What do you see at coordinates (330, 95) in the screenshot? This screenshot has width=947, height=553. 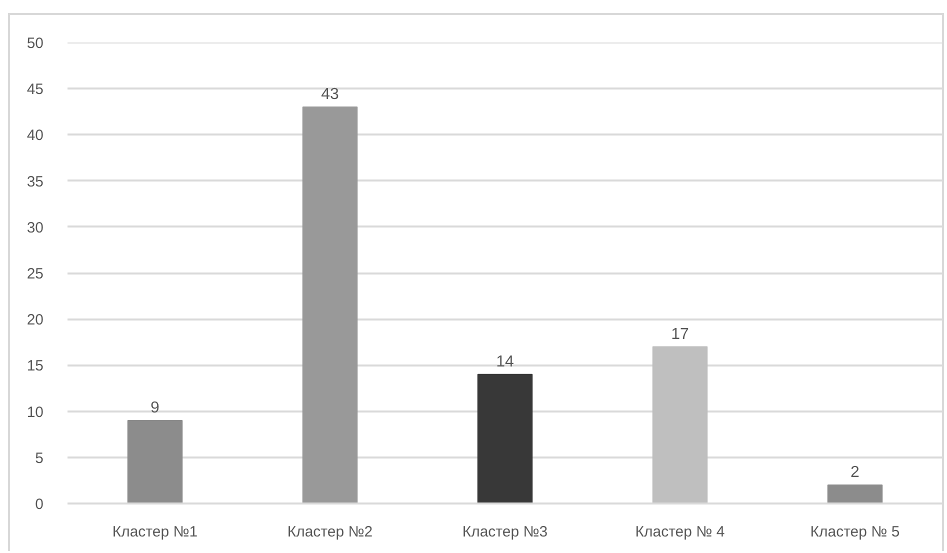 I see `data-label: 43` at bounding box center [330, 95].